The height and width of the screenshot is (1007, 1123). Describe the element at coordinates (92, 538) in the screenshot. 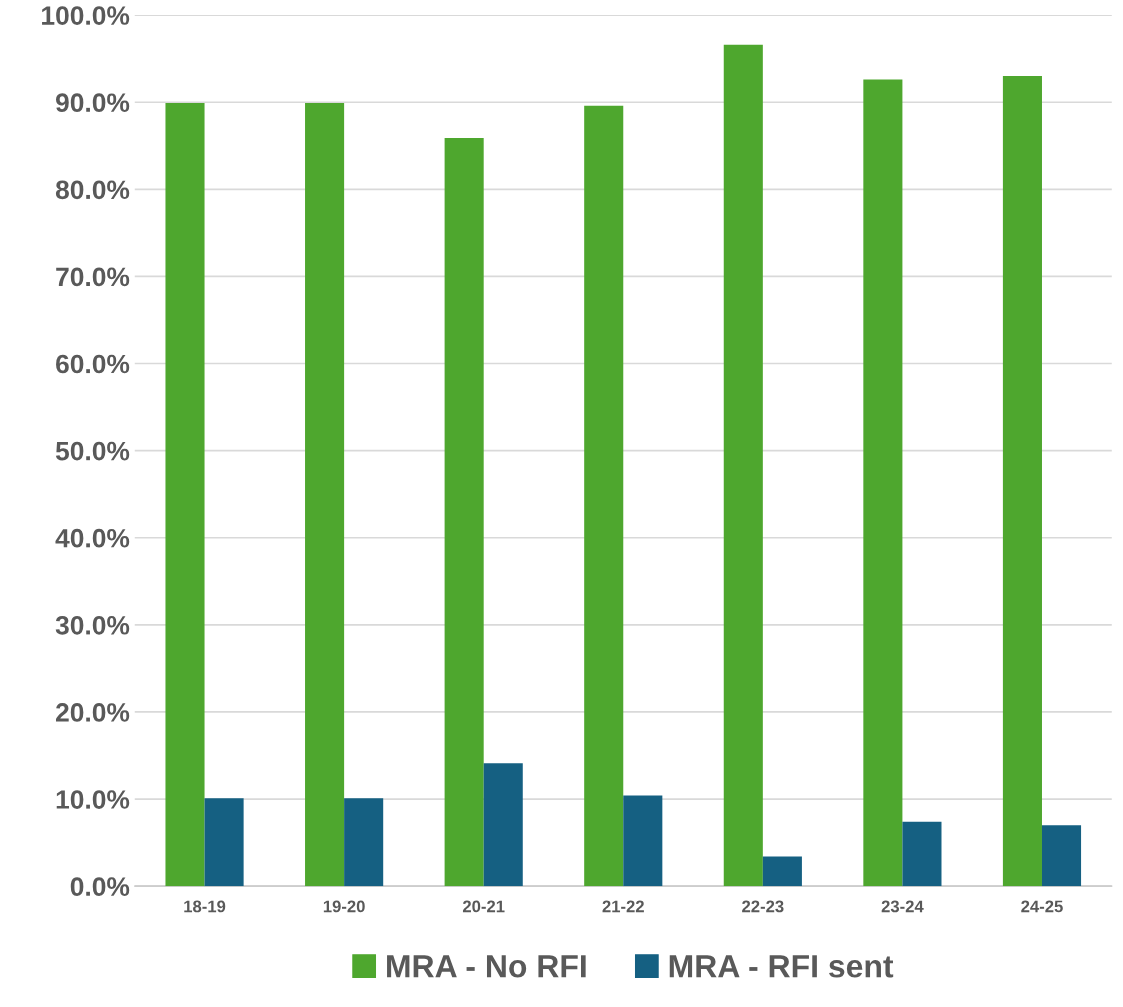

I see `y-tick-label: 40.0%` at that location.